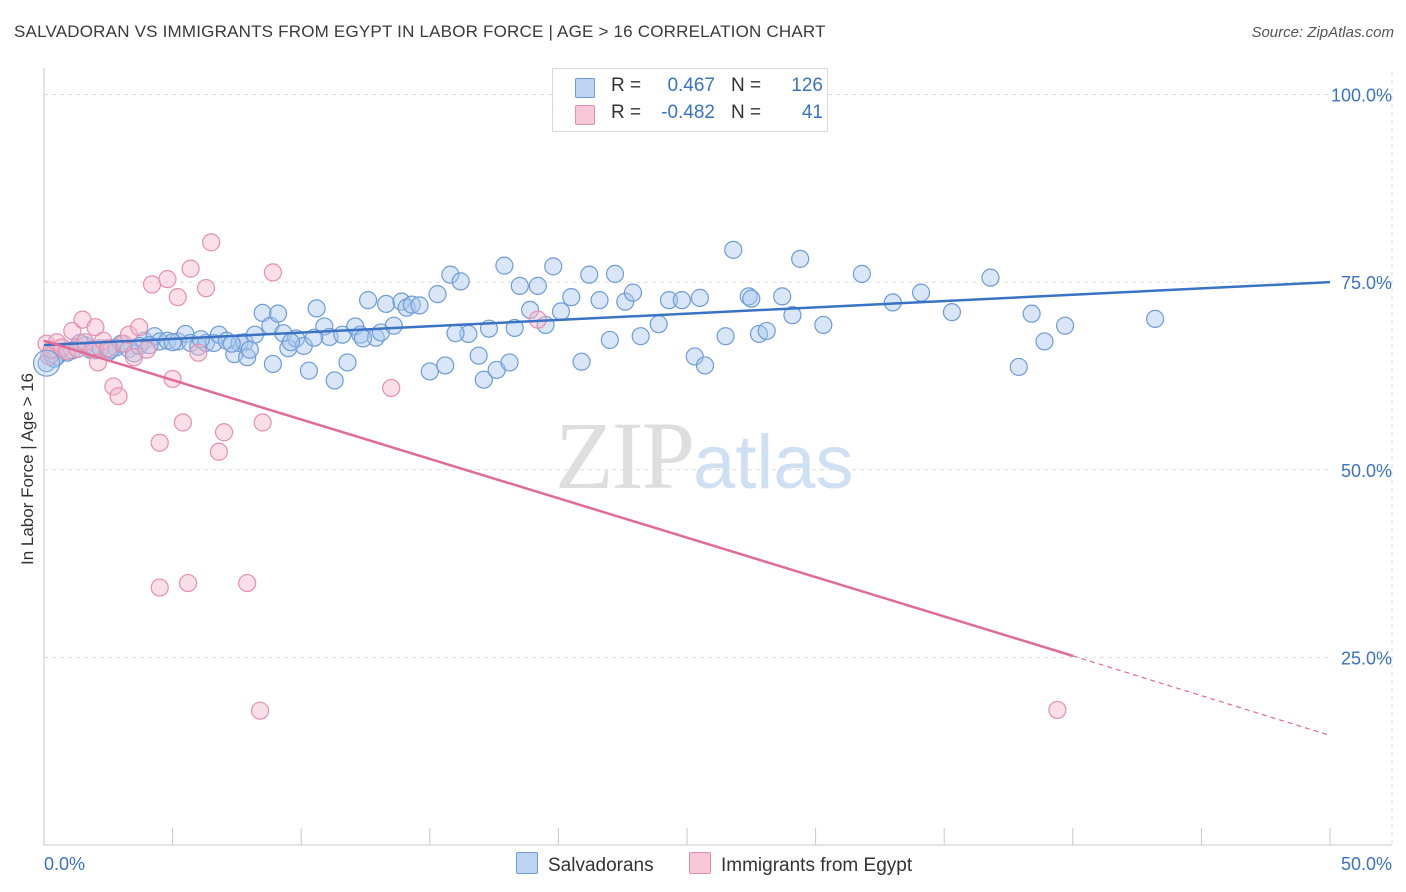 The image size is (1406, 892). What do you see at coordinates (625, 455) in the screenshot?
I see `watermark-zip: ZIP` at bounding box center [625, 455].